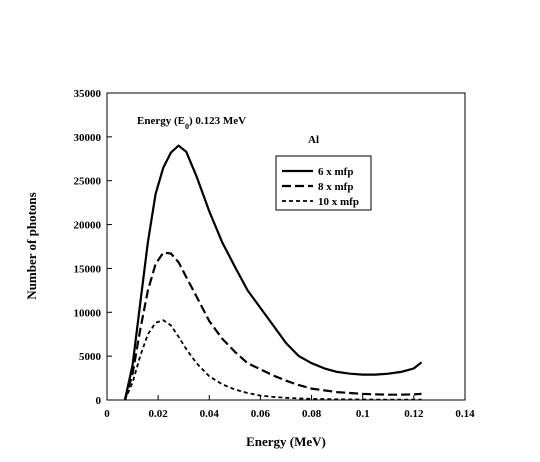 Image resolution: width=540 pixels, height=462 pixels. I want to click on x-tick-label-7: 0.14, so click(465, 414).